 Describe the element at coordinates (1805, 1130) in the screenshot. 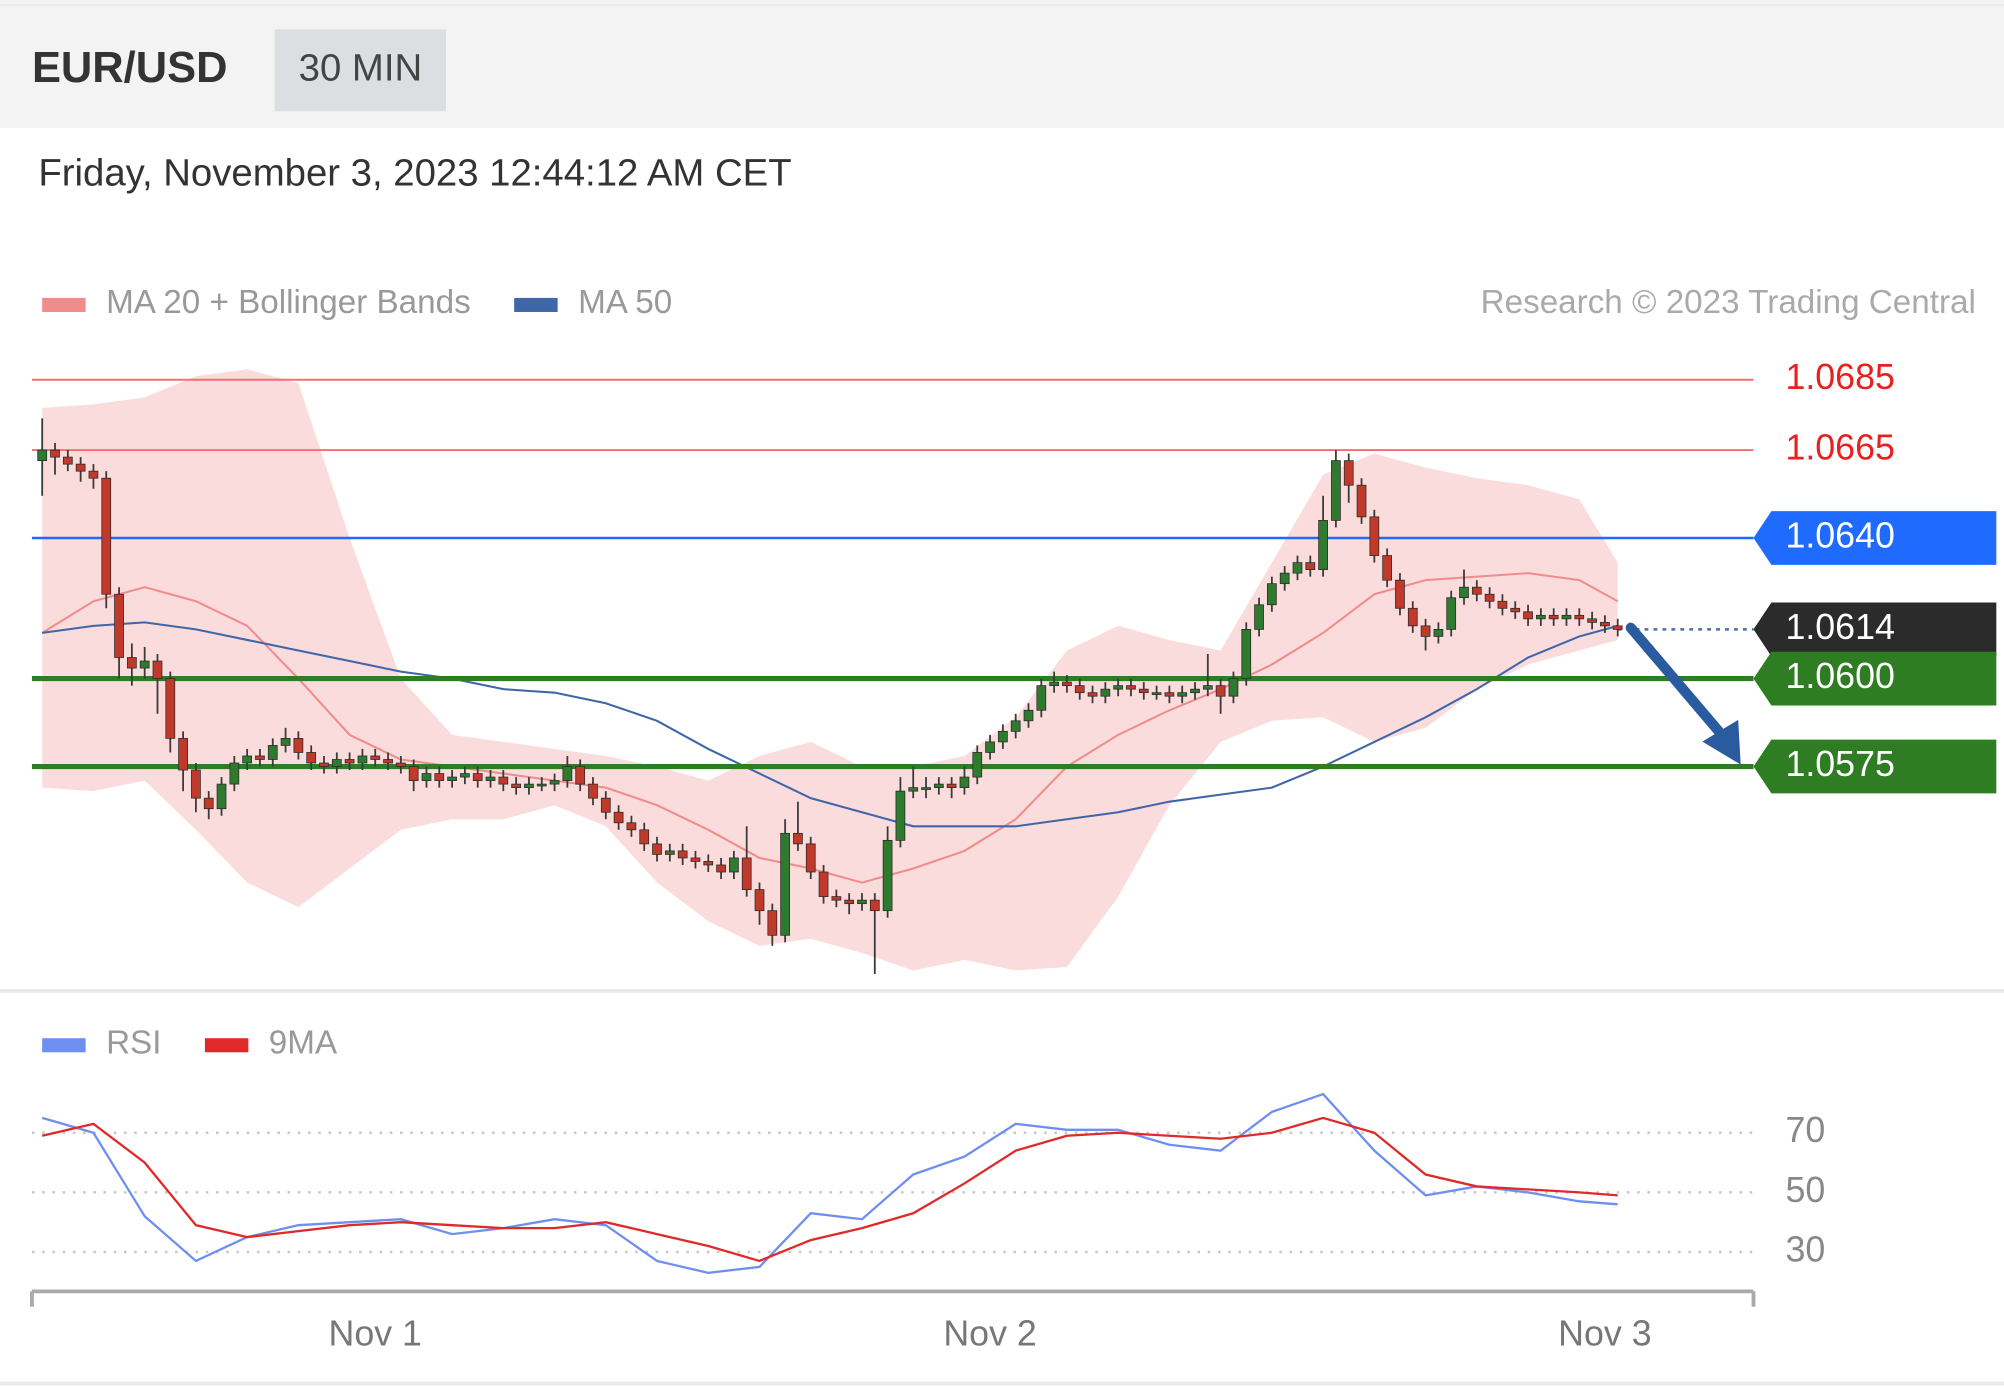

I see `y-tick-label: 70` at that location.